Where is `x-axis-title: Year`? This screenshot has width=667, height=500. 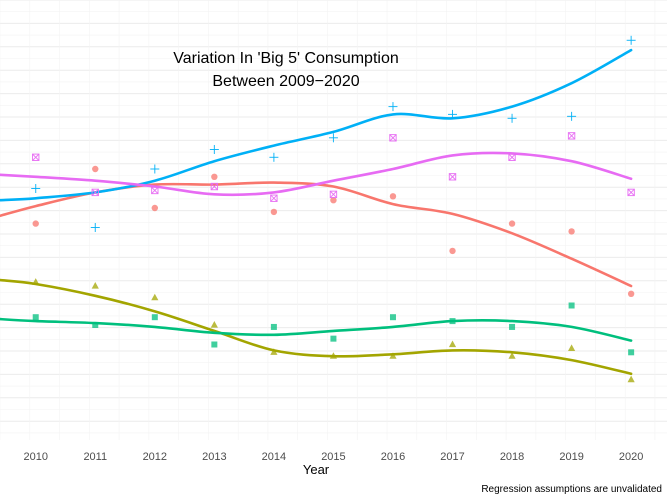
x-axis-title: Year is located at coordinates (316, 469).